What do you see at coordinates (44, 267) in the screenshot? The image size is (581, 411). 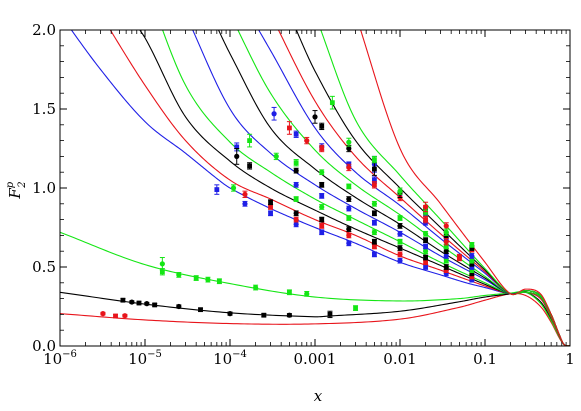 I see `y-tick-label: 0.5` at bounding box center [44, 267].